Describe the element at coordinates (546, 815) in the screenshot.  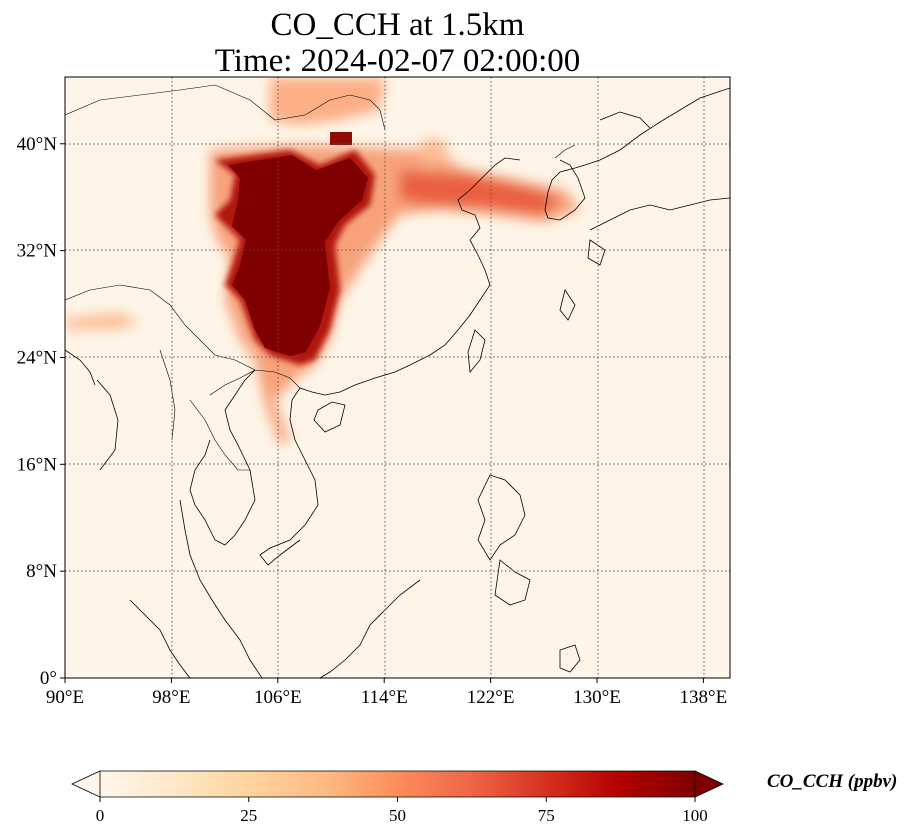
I see `colorbar-tick-label: 75` at that location.